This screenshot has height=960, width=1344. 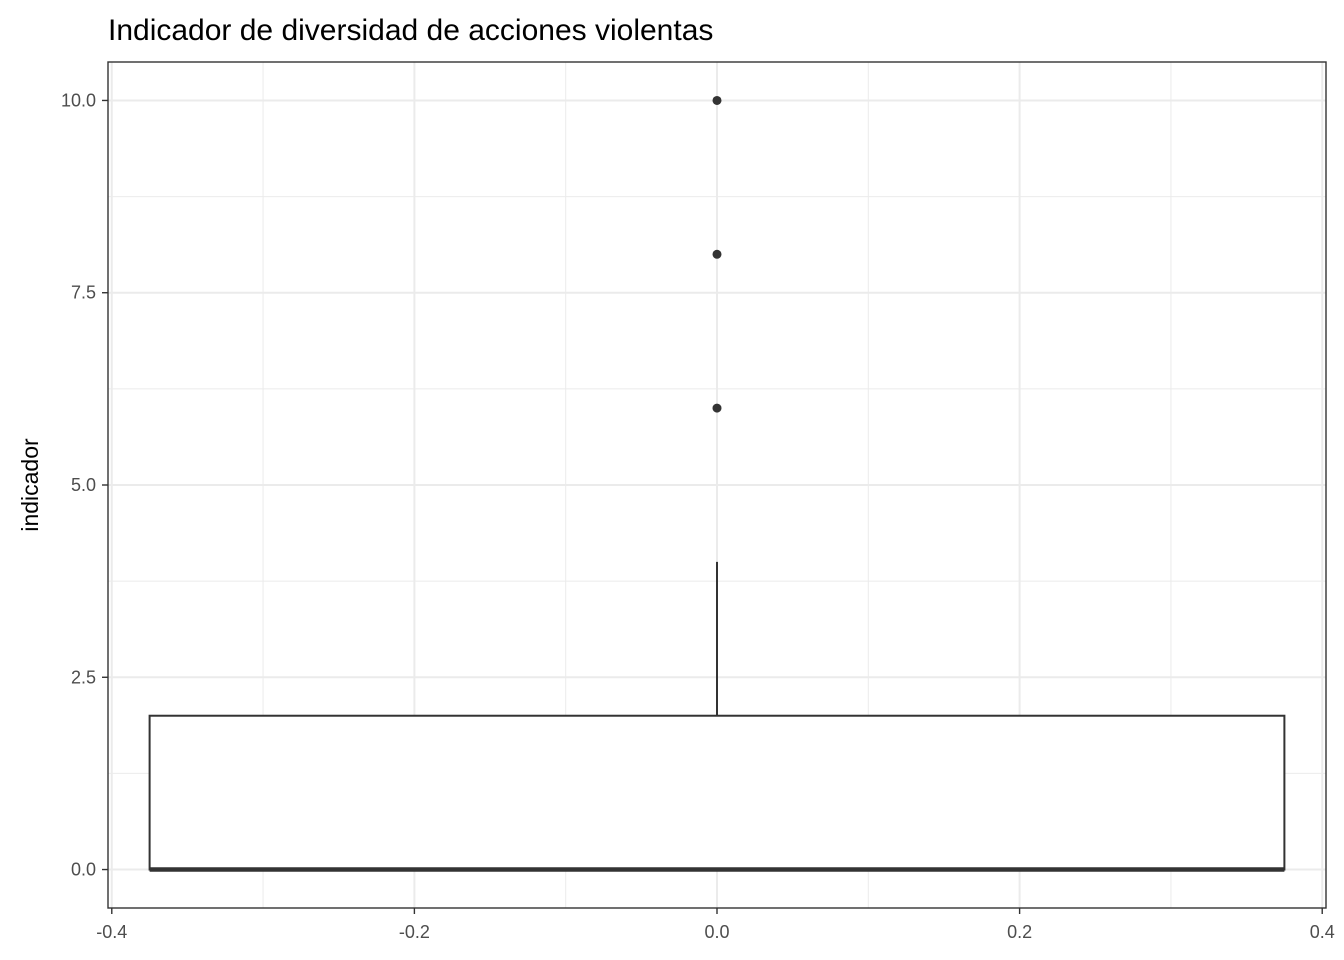 I want to click on y-tick-label: 5.0, so click(x=83, y=485).